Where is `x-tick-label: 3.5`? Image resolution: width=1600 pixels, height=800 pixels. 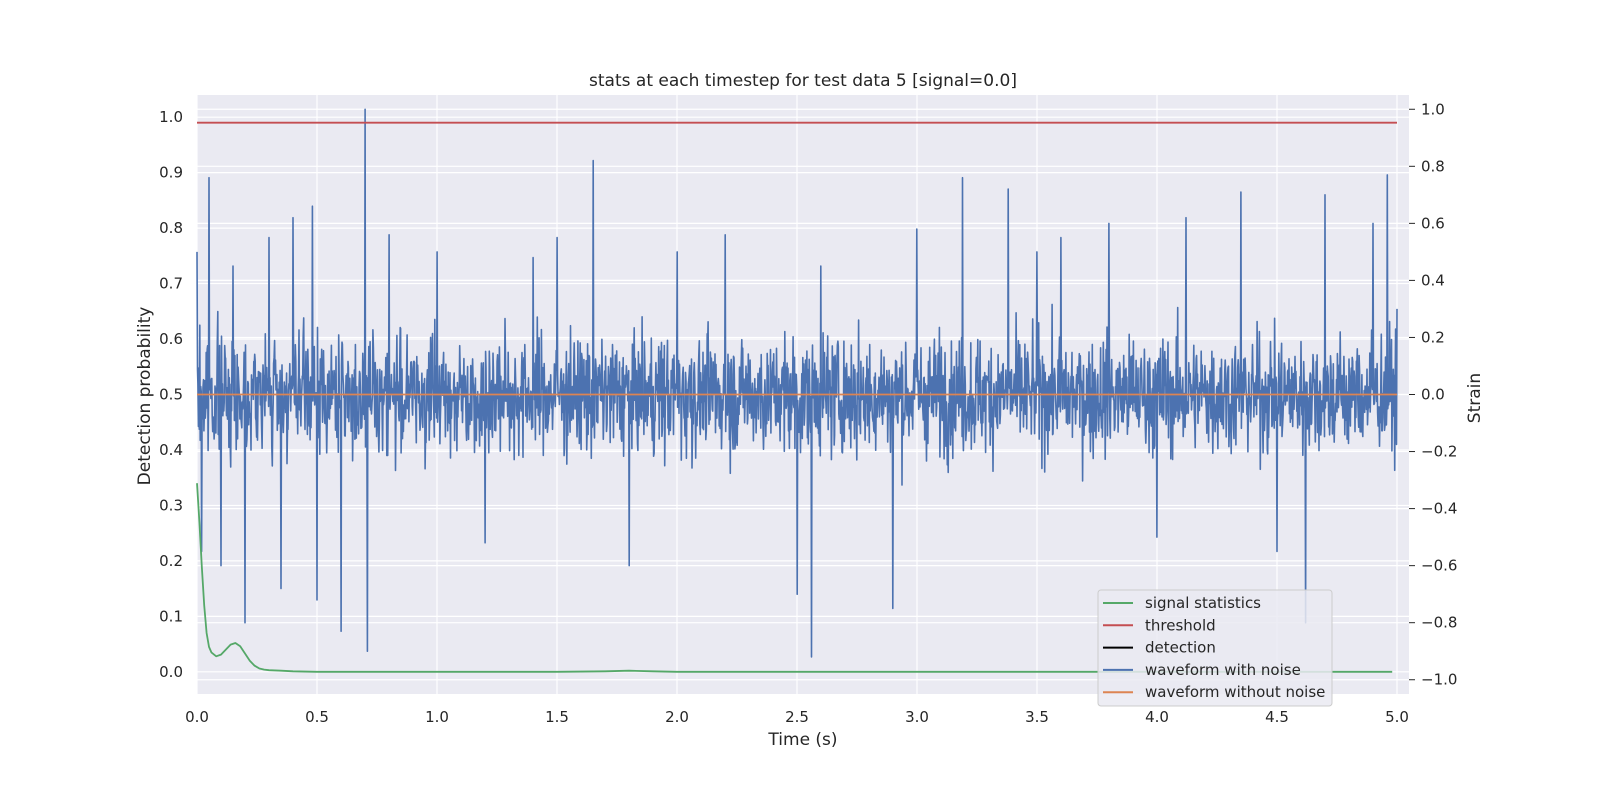
x-tick-label: 3.5 is located at coordinates (1037, 717).